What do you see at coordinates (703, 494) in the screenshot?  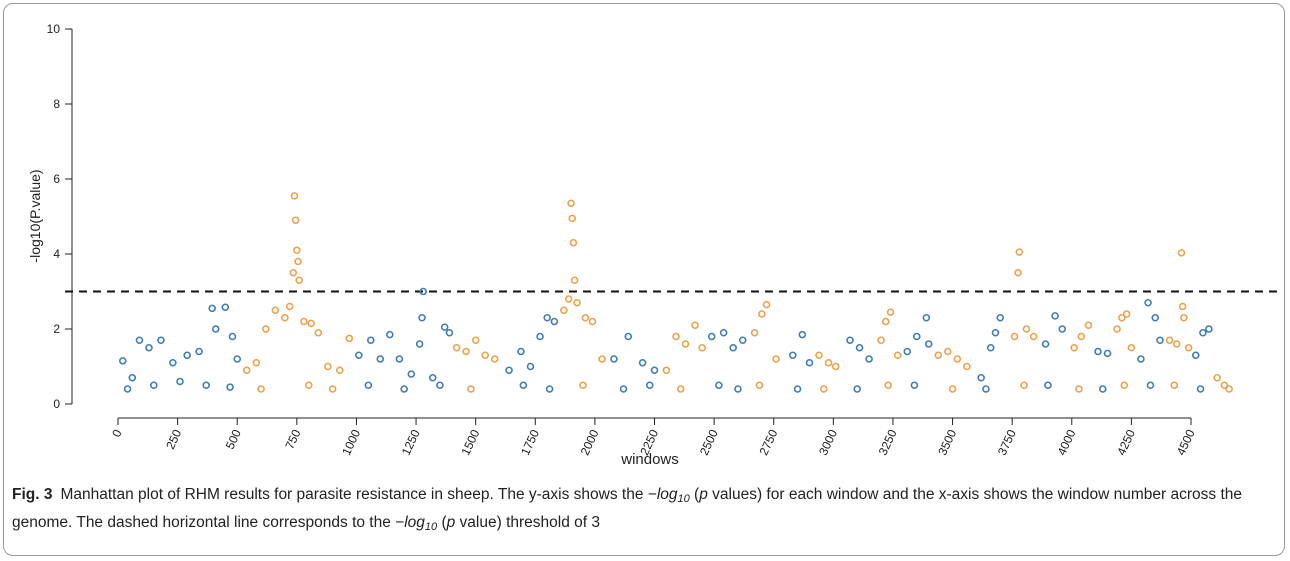 I see `caption-text: p` at bounding box center [703, 494].